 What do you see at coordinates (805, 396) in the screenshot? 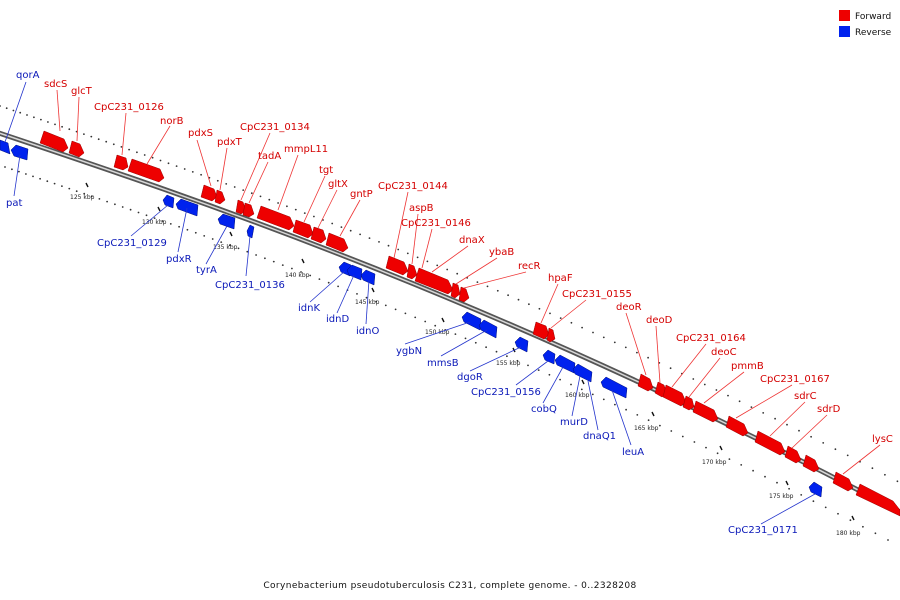
I see `gene-label-sdrC: sdrC` at bounding box center [805, 396].